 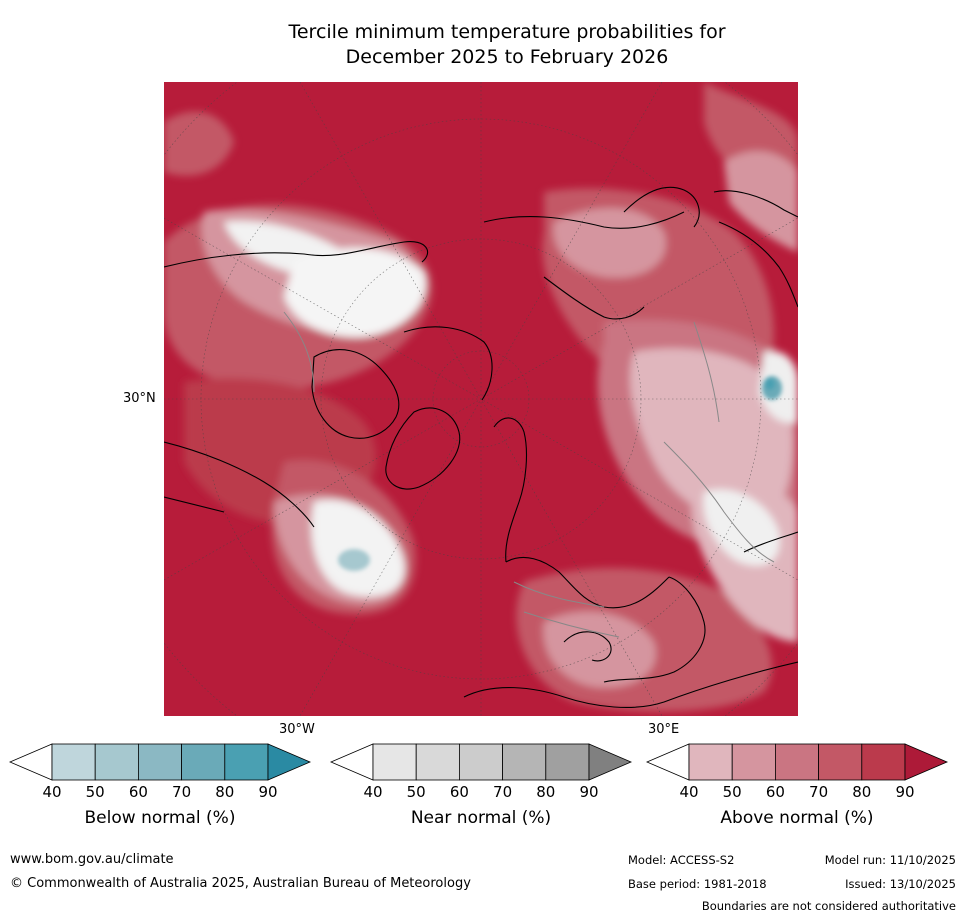 What do you see at coordinates (95, 792) in the screenshot?
I see `colorbar-below-tick-label: 50` at bounding box center [95, 792].